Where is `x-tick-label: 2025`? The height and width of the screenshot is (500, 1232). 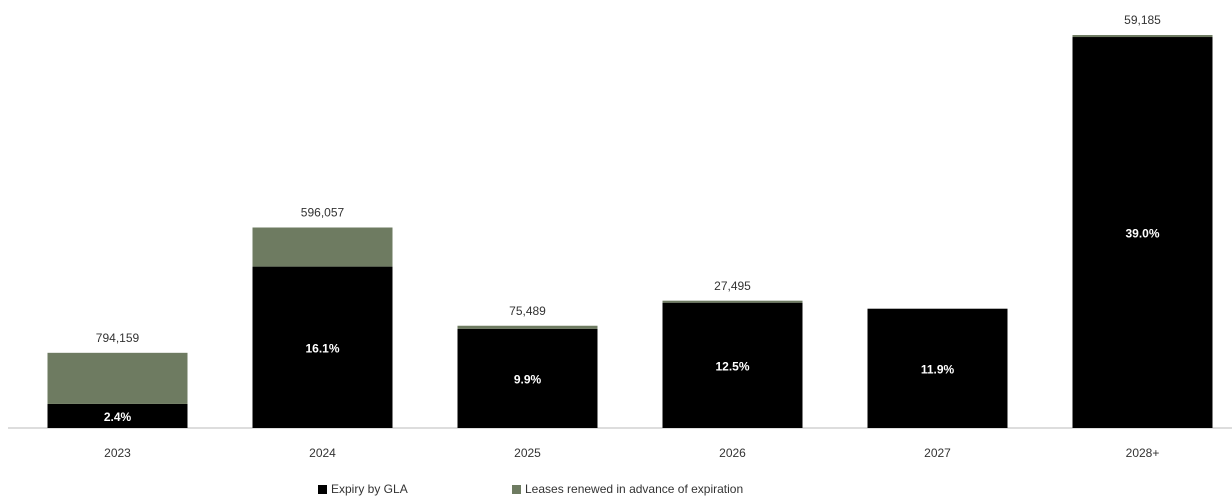 x-tick-label: 2025 is located at coordinates (527, 453).